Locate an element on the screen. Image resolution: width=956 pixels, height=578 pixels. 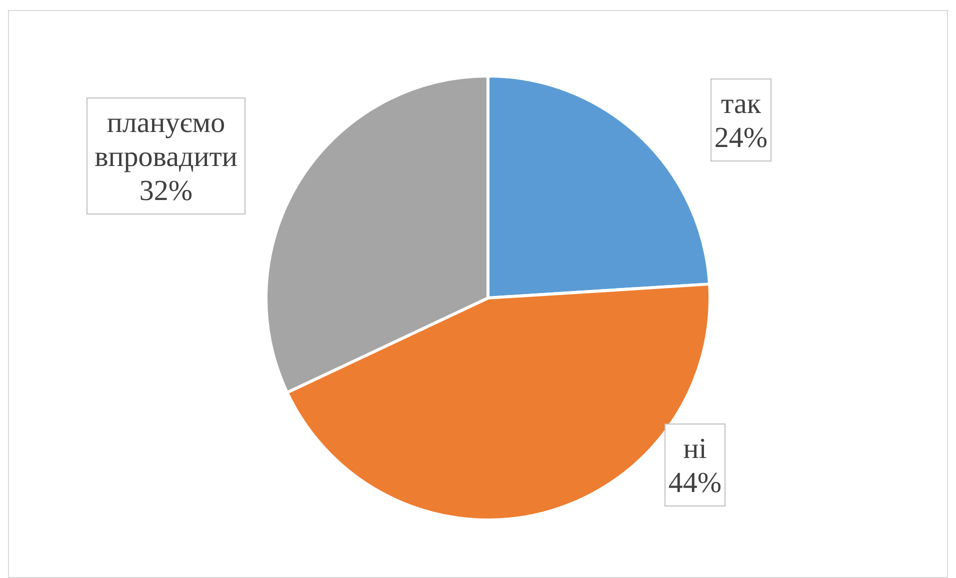
slice-label: плануємо впровадити is located at coordinates (166, 140).